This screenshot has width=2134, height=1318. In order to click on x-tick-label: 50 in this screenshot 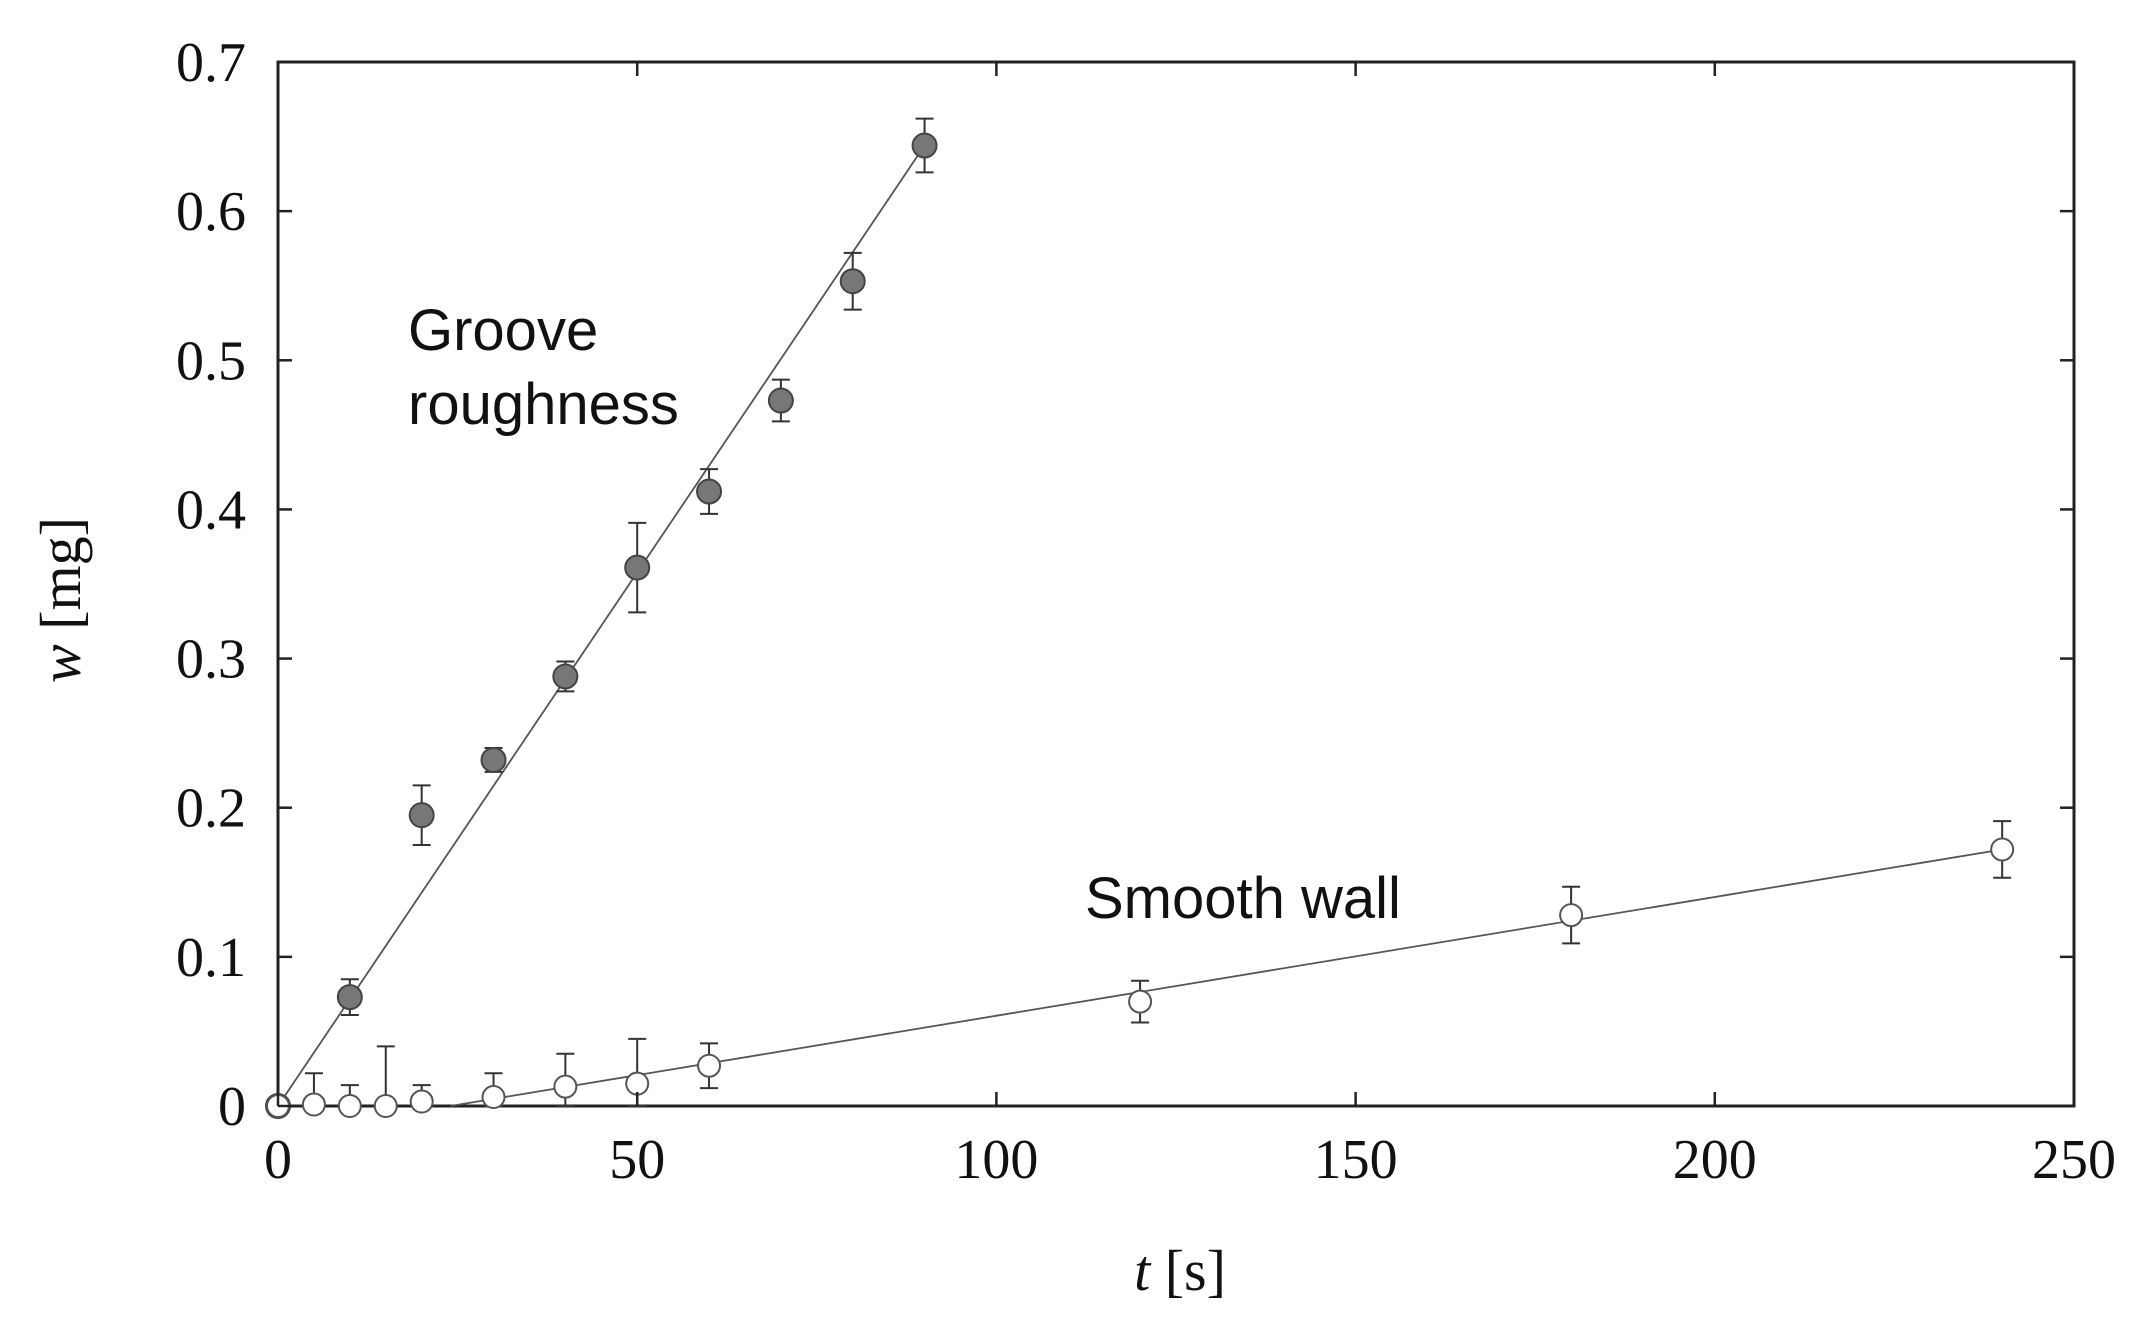, I will do `click(637, 1160)`.